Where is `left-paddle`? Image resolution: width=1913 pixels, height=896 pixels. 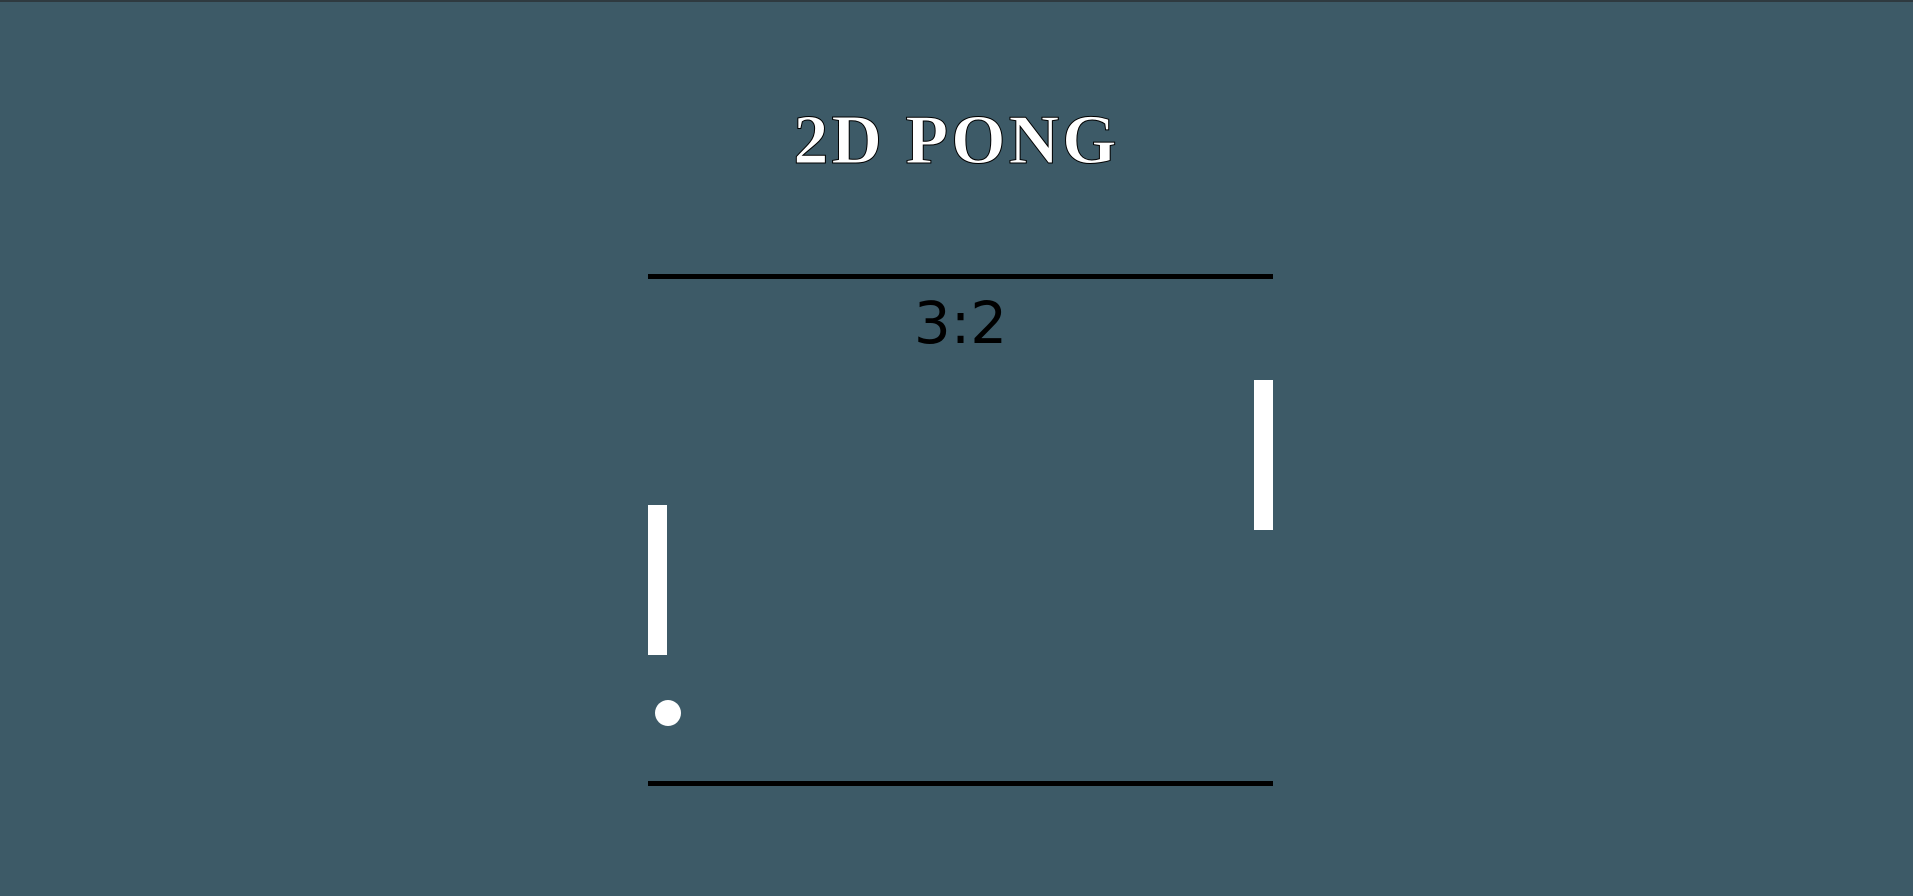 left-paddle is located at coordinates (657, 580).